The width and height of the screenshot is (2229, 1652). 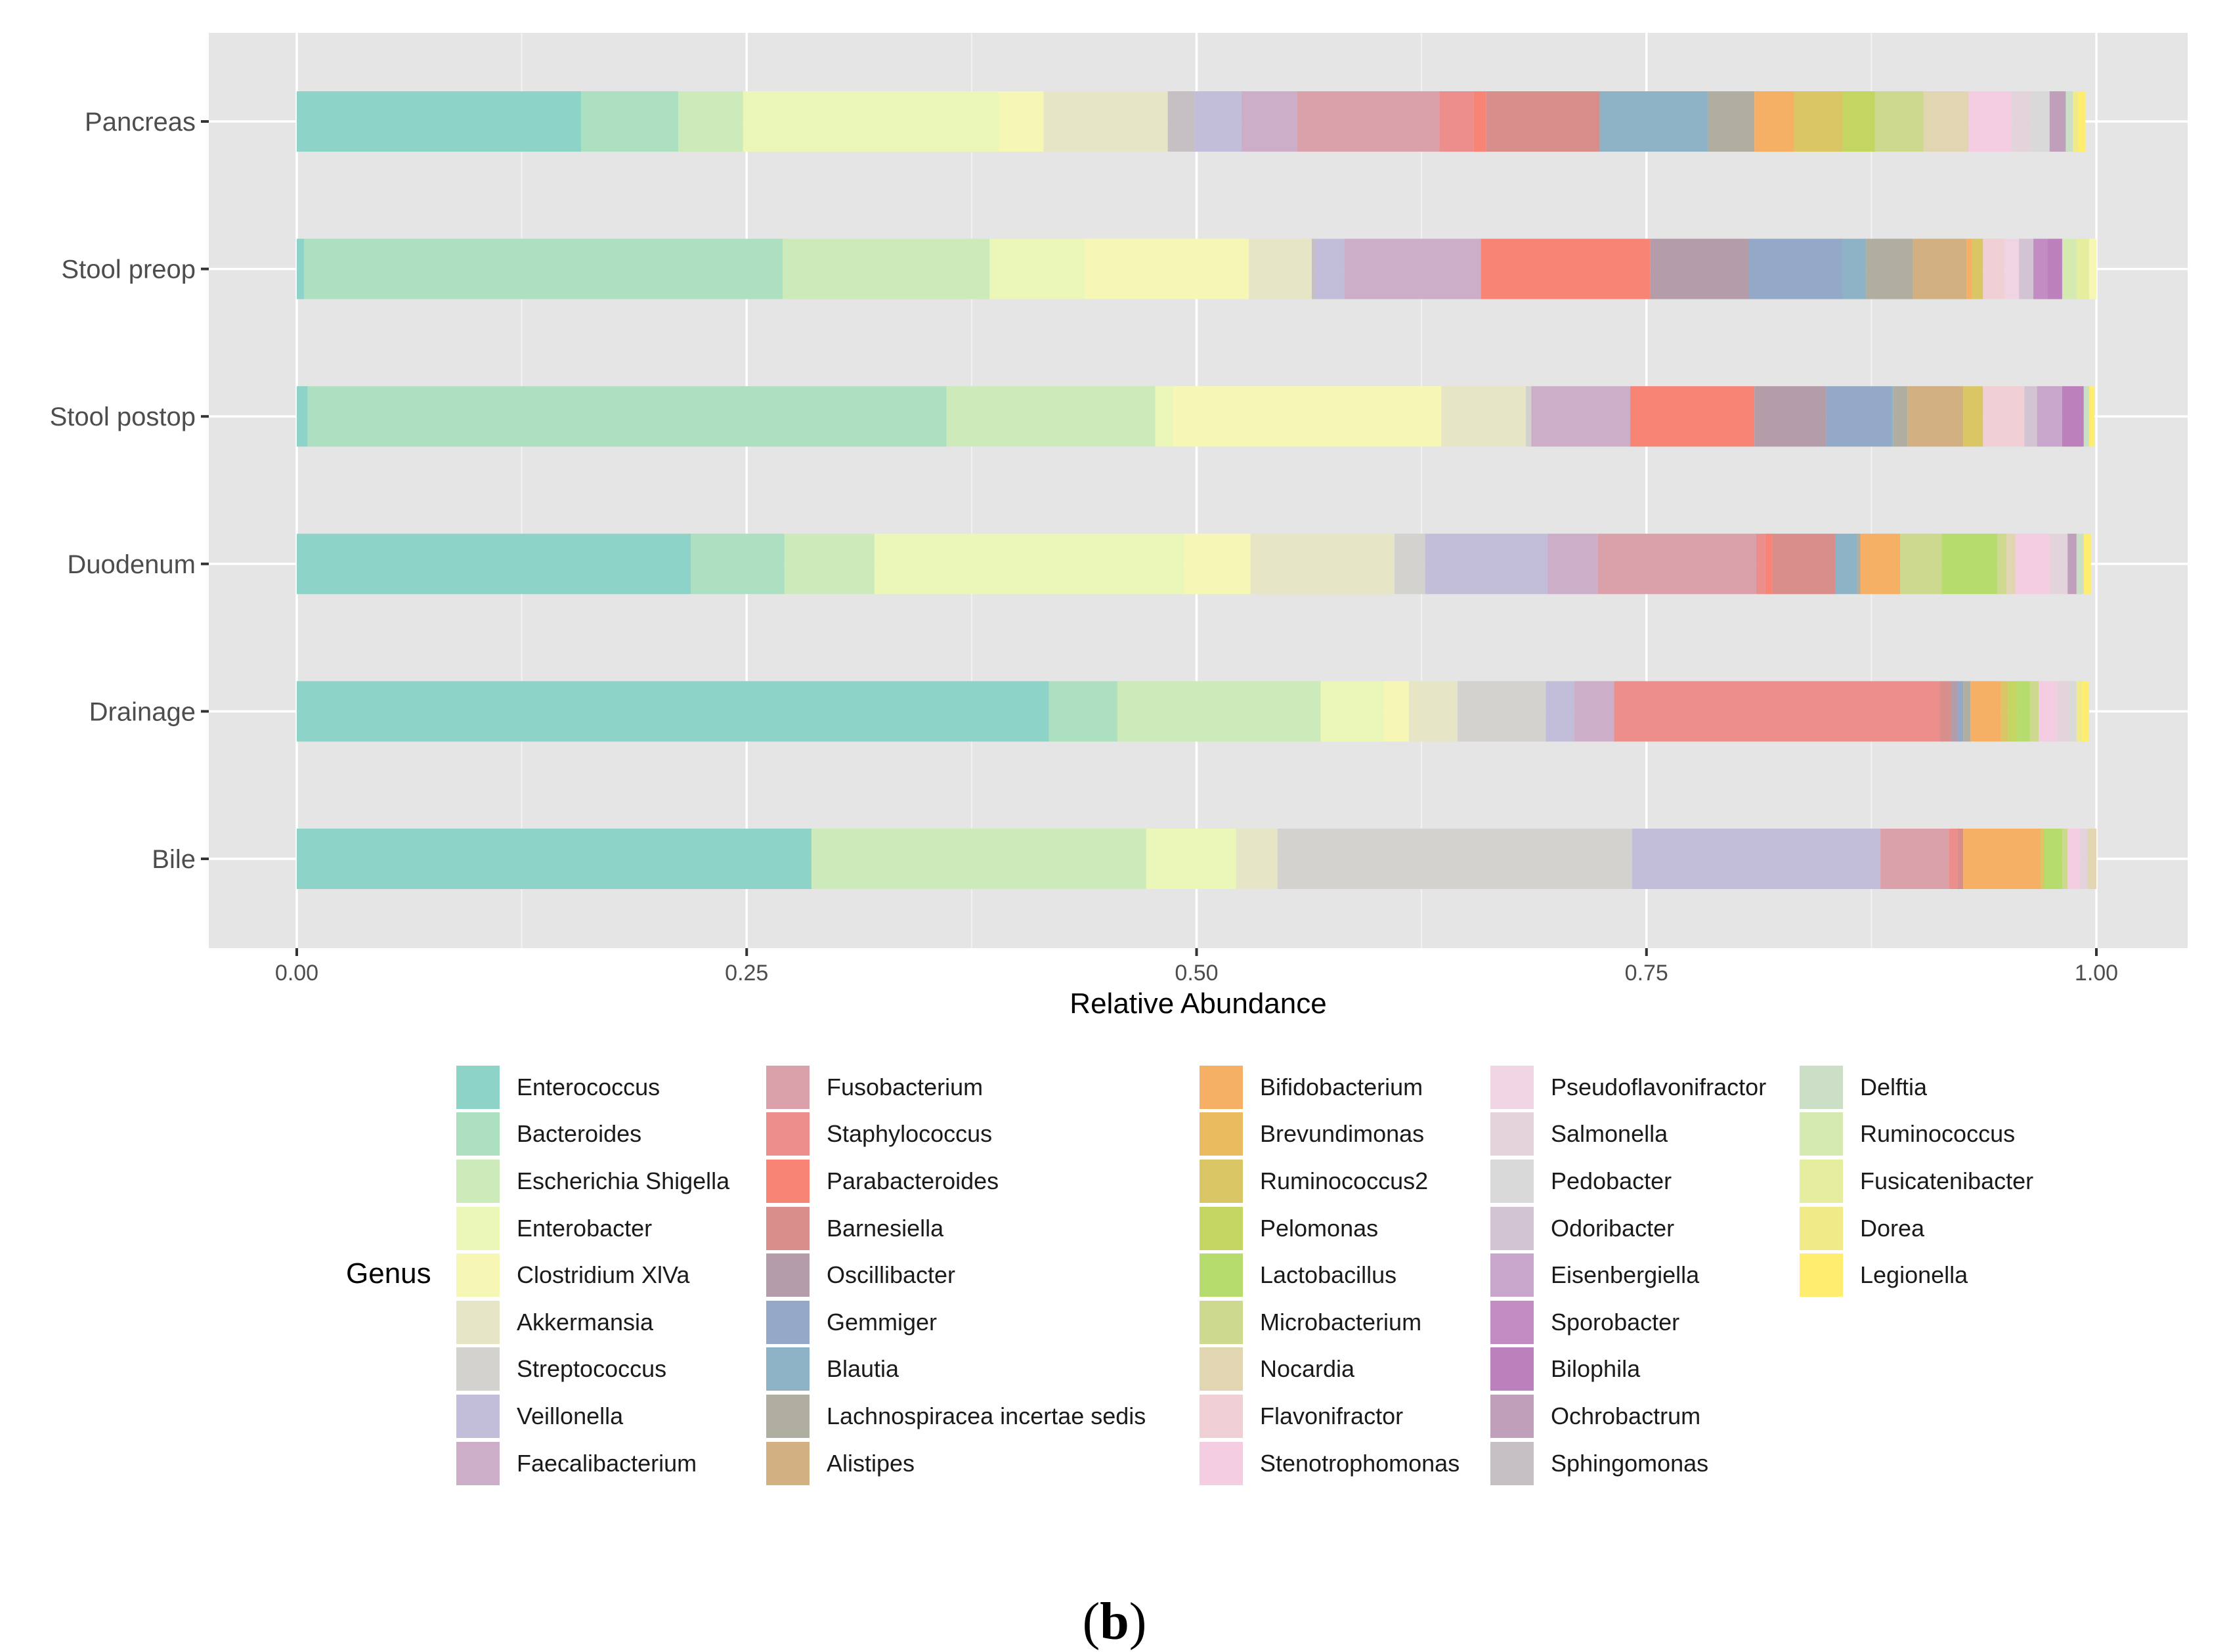 What do you see at coordinates (585, 1322) in the screenshot?
I see `legend-label: Akkermansia` at bounding box center [585, 1322].